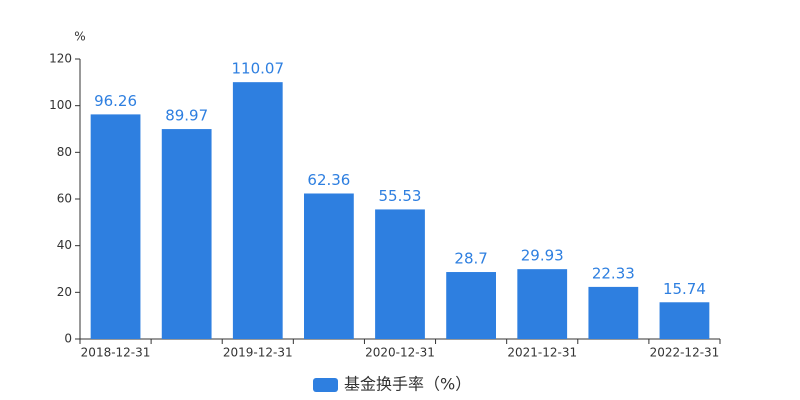  Describe the element at coordinates (400, 196) in the screenshot. I see `data-label: 55.53` at that location.